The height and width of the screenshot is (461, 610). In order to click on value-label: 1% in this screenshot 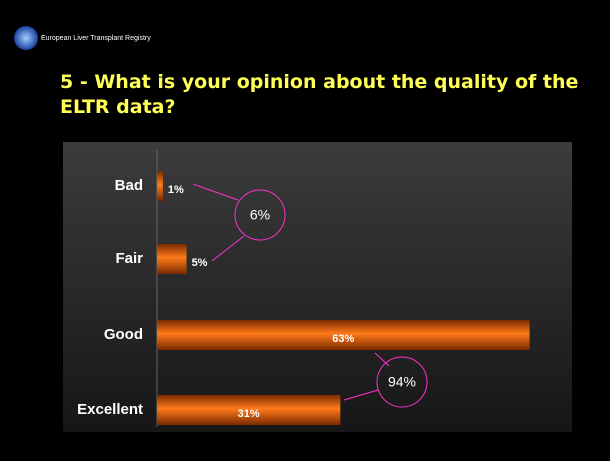, I will do `click(176, 190)`.